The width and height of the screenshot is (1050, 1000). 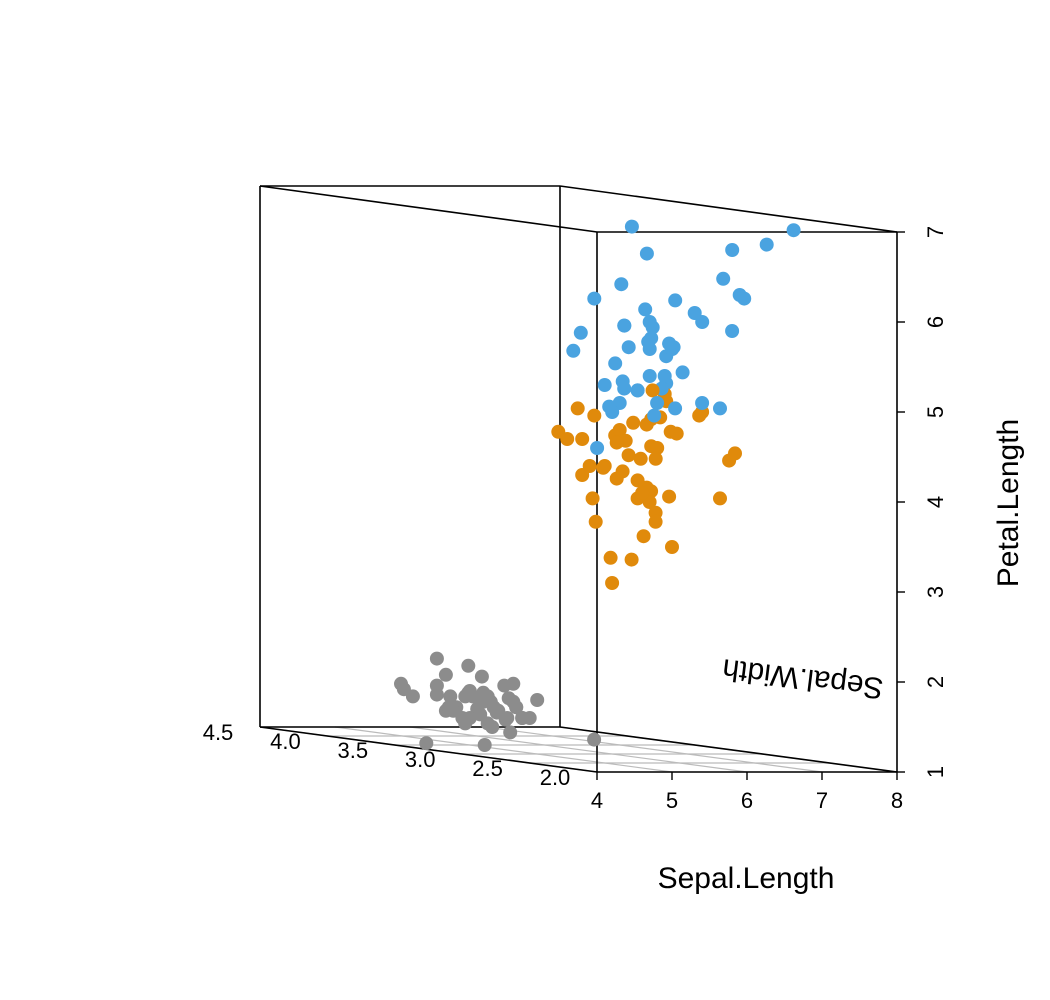 I want to click on z-tick-label: 4, so click(x=935, y=502).